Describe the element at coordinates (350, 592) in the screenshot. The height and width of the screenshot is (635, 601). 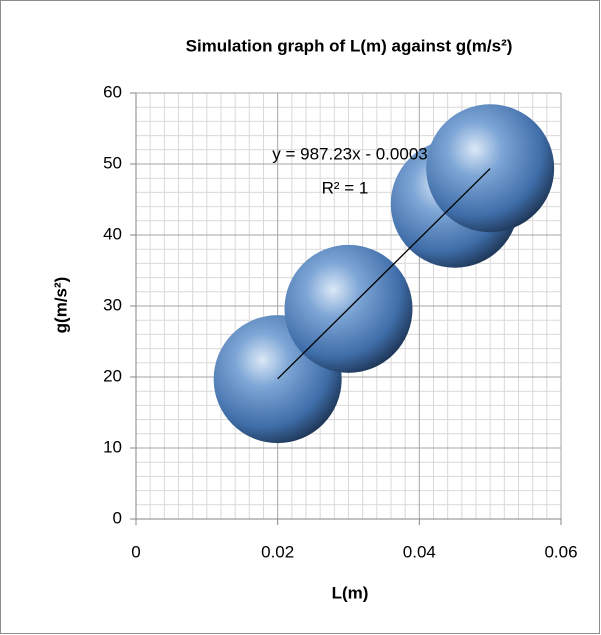
I see `x-axis-label: L(m)` at that location.